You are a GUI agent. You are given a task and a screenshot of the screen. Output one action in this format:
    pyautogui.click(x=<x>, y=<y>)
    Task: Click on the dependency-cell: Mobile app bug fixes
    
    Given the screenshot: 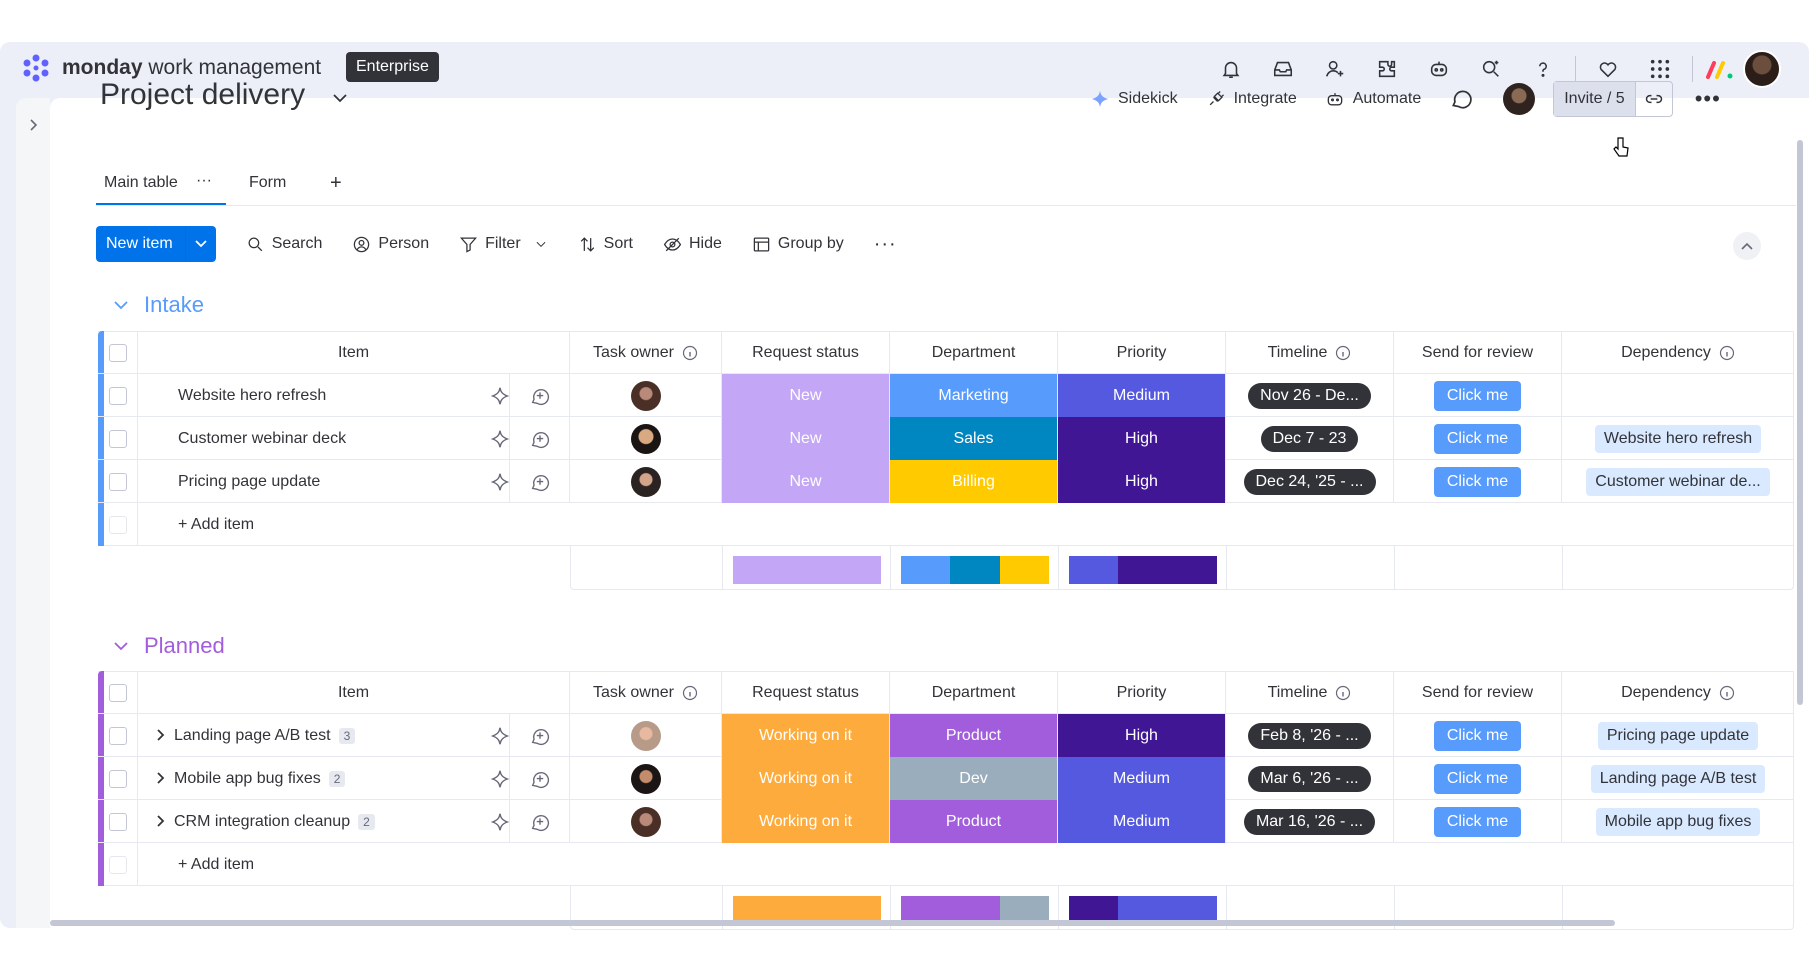 What is the action you would take?
    pyautogui.click(x=1678, y=821)
    